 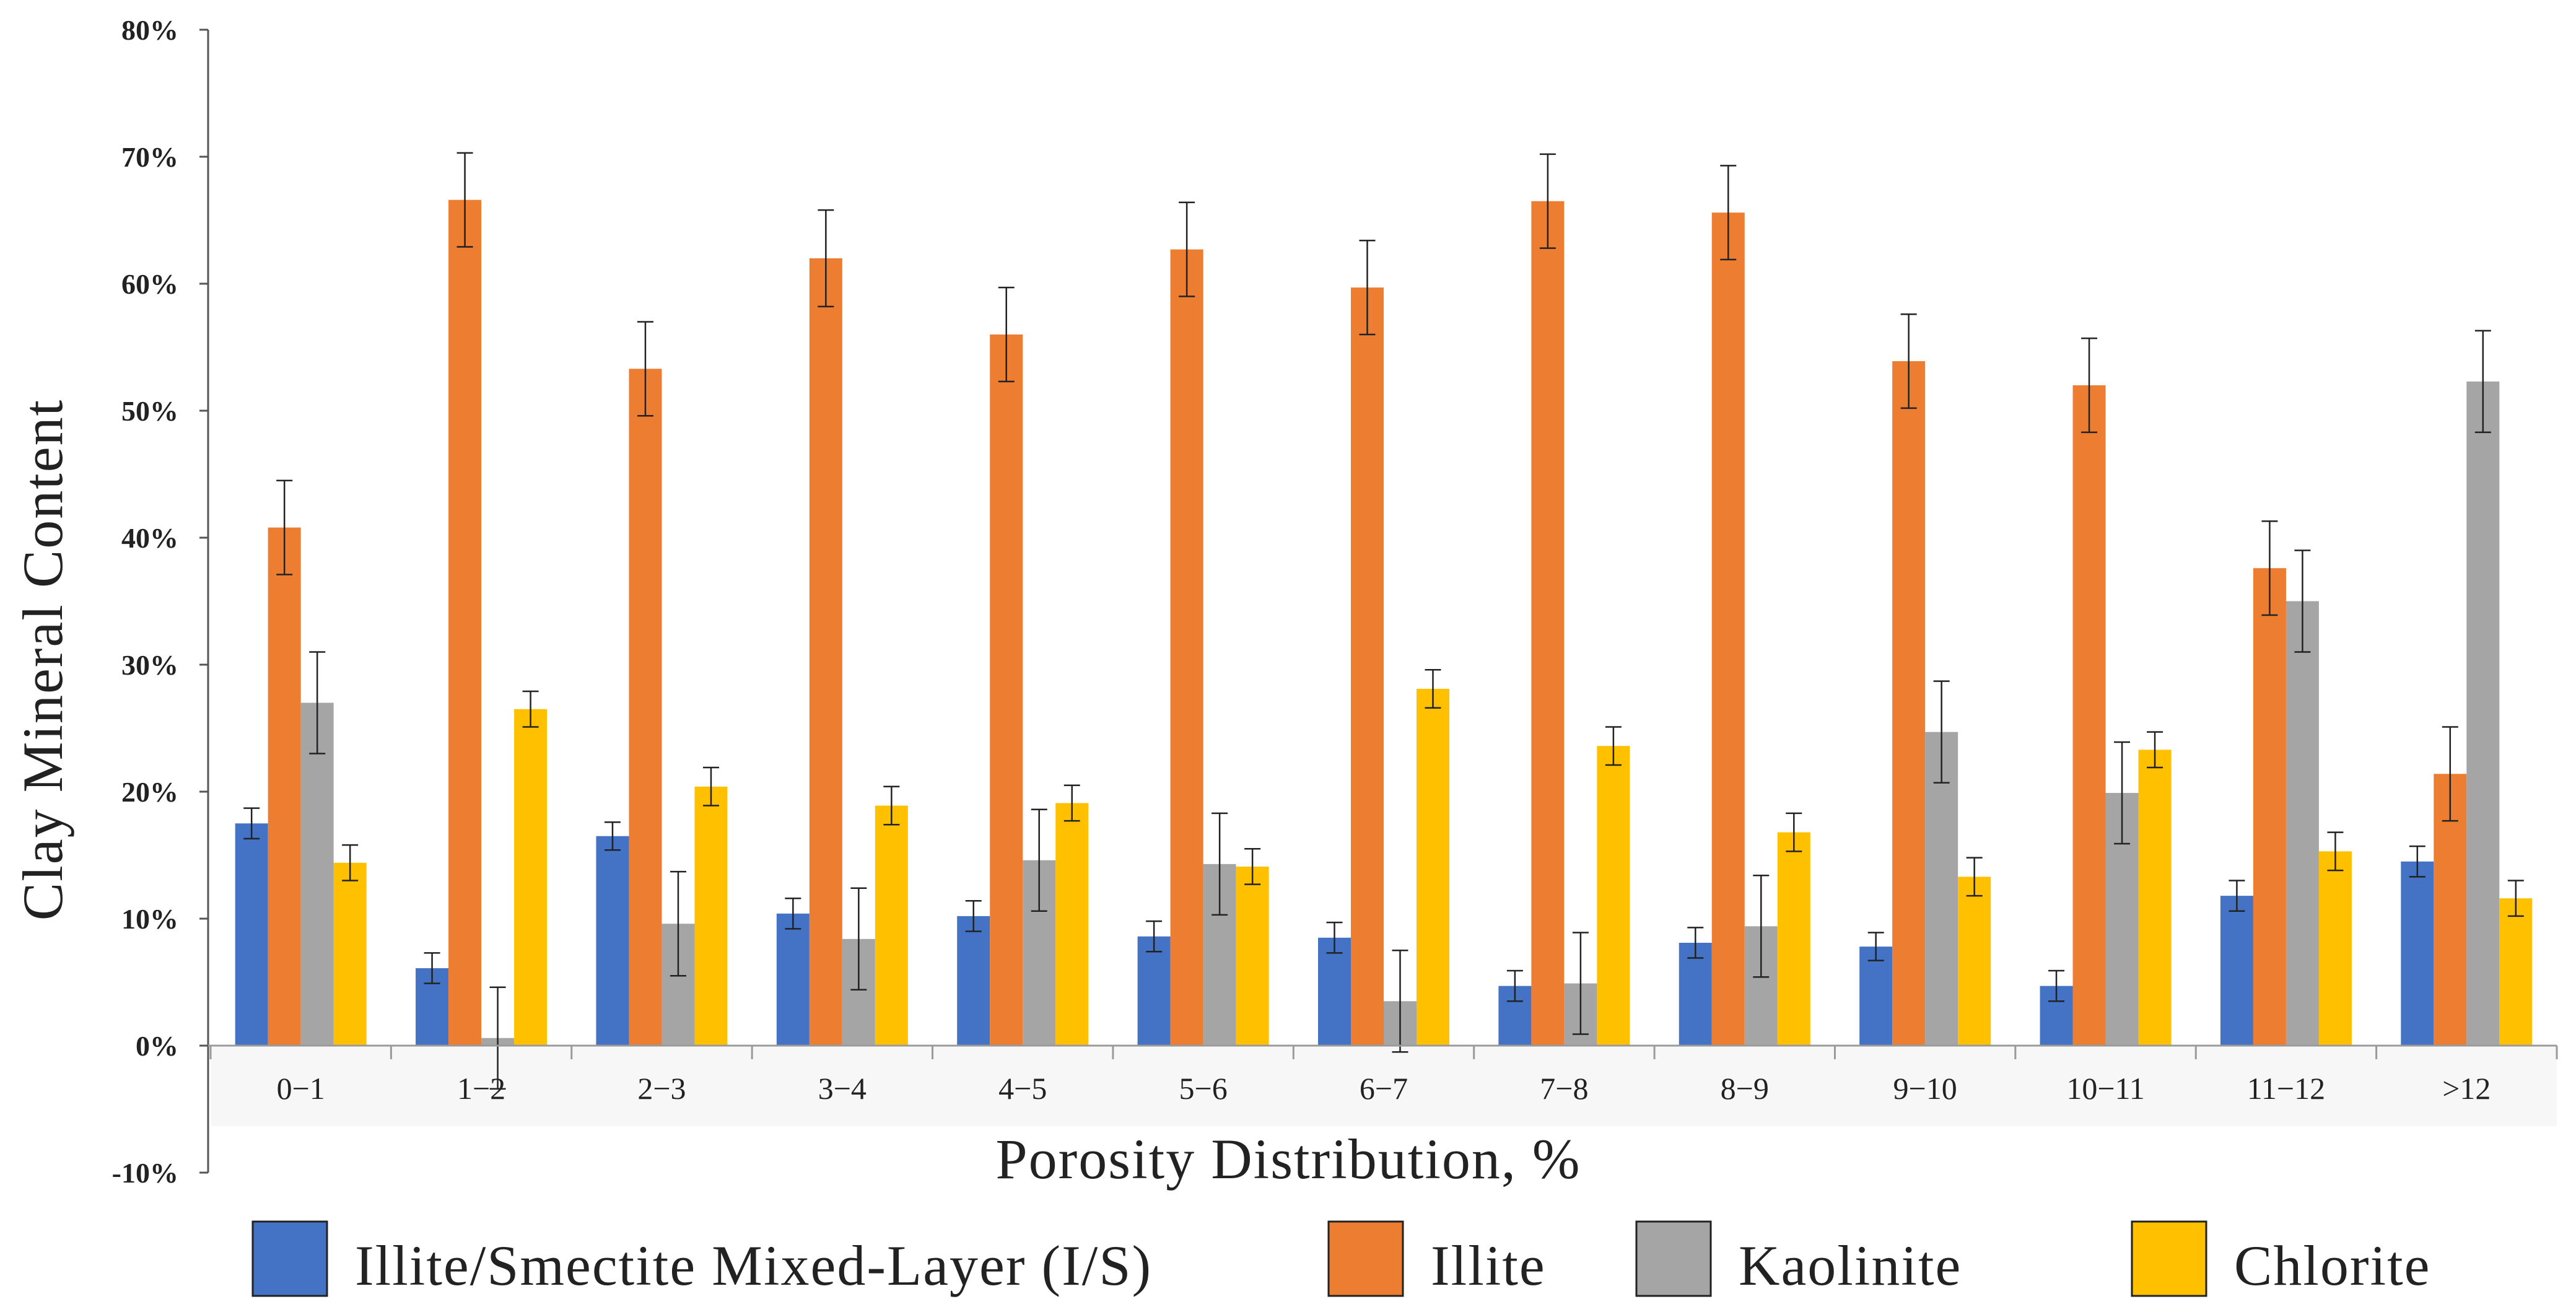 I want to click on x-tick-label: 5−6, so click(x=1203, y=1088).